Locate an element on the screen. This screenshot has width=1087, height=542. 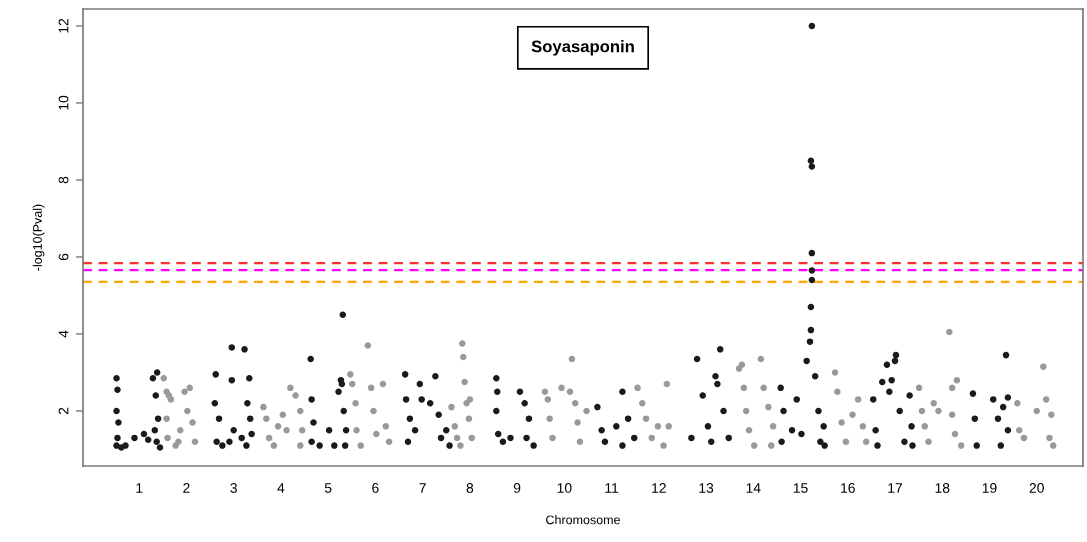
x-tick-label: 6 is located at coordinates (375, 488).